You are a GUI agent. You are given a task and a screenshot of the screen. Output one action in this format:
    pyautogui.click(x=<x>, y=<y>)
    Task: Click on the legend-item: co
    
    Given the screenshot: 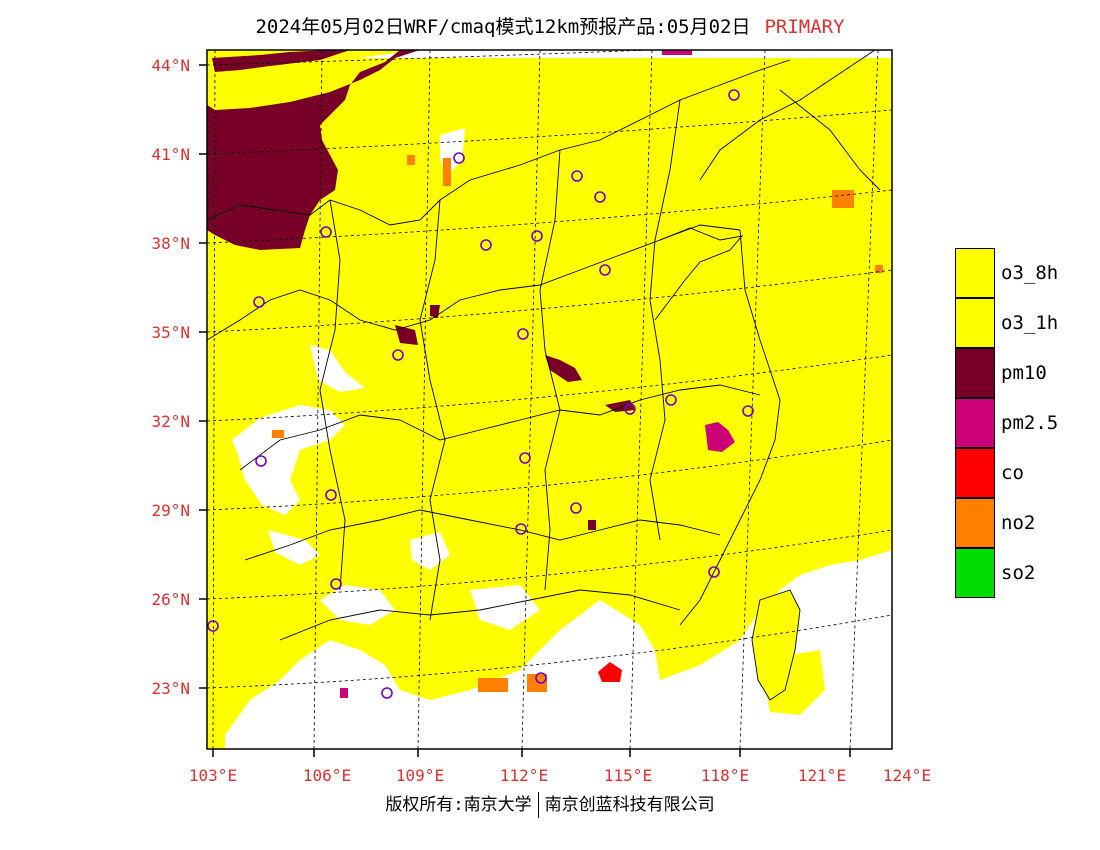 What is the action you would take?
    pyautogui.click(x=1015, y=473)
    